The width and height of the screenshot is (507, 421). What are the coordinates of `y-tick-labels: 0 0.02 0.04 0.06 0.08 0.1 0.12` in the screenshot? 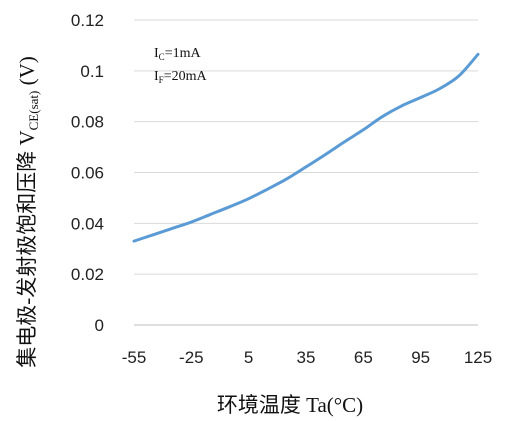 It's located at (87, 173).